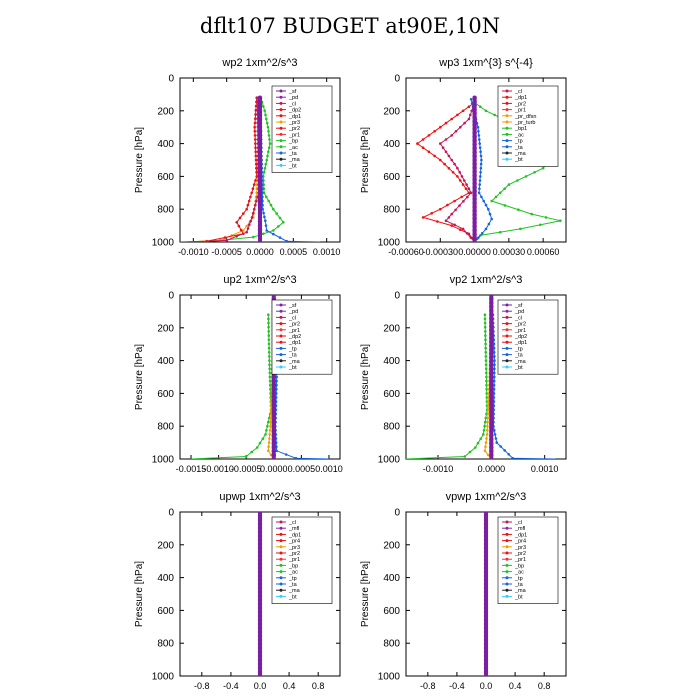 This screenshot has height=700, width=700. I want to click on x-tick-label: -0.8, so click(202, 686).